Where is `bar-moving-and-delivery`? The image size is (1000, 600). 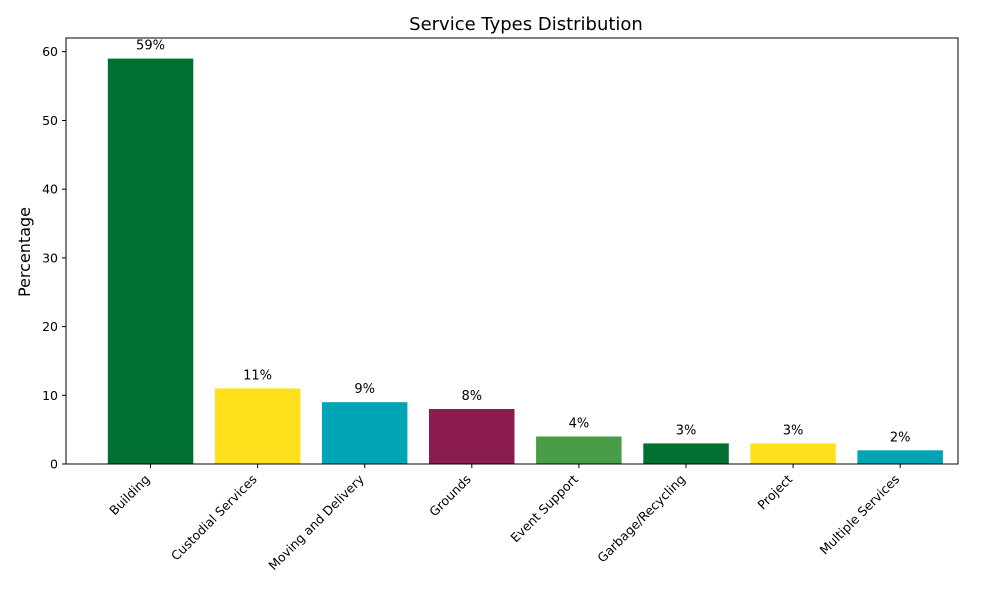 bar-moving-and-delivery is located at coordinates (364, 433).